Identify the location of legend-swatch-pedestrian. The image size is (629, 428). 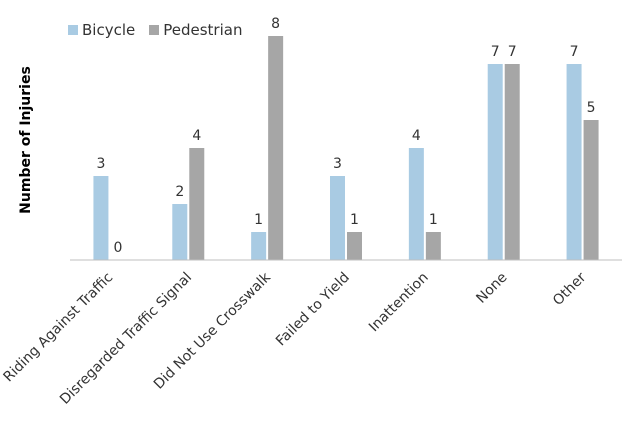
(154, 30).